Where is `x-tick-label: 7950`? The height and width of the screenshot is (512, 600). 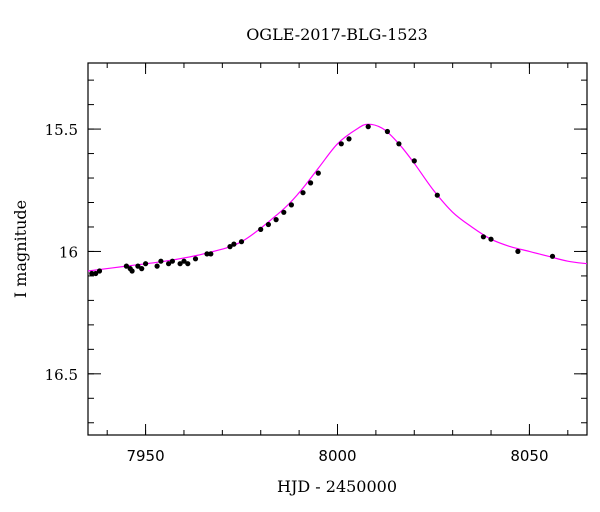
x-tick-label: 7950 is located at coordinates (145, 456).